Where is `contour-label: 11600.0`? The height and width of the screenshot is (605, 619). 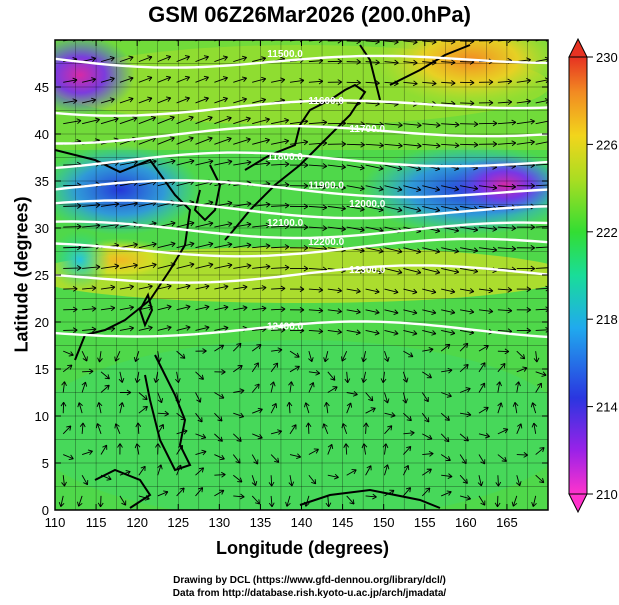 contour-label: 11600.0 is located at coordinates (326, 101).